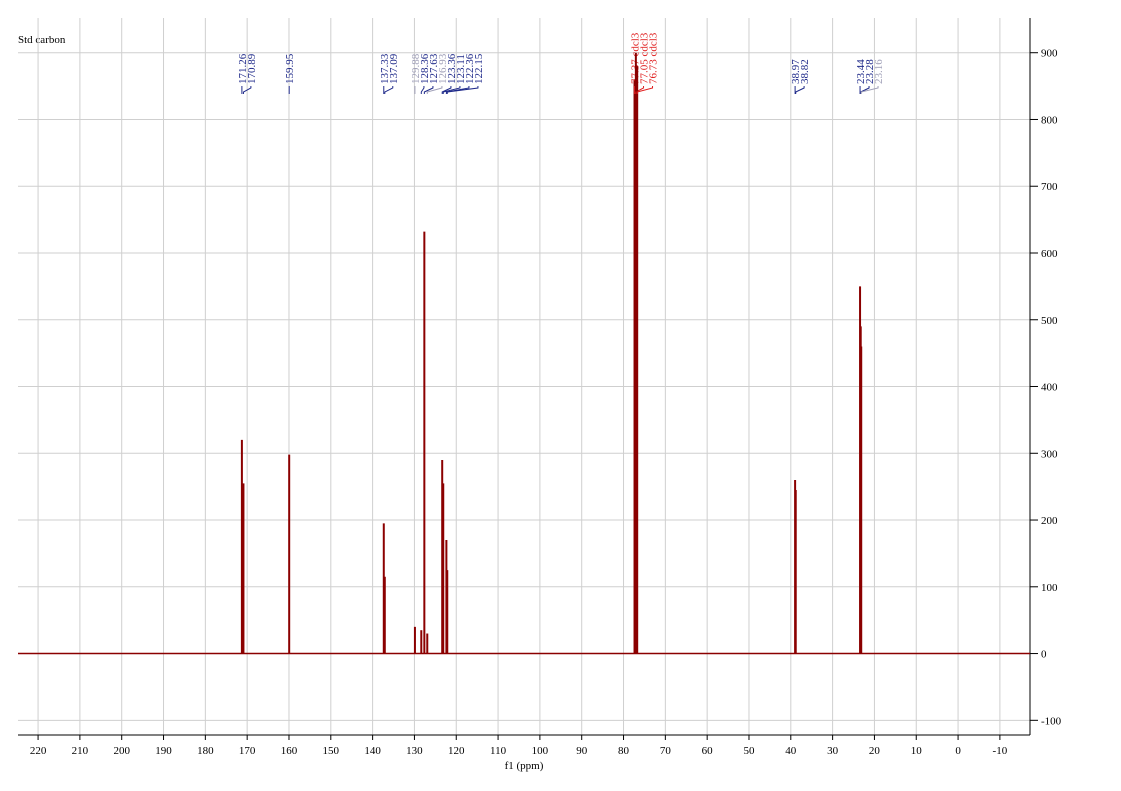 Image resolution: width=1121 pixels, height=791 pixels. I want to click on x-tick-label: 30, so click(833, 751).